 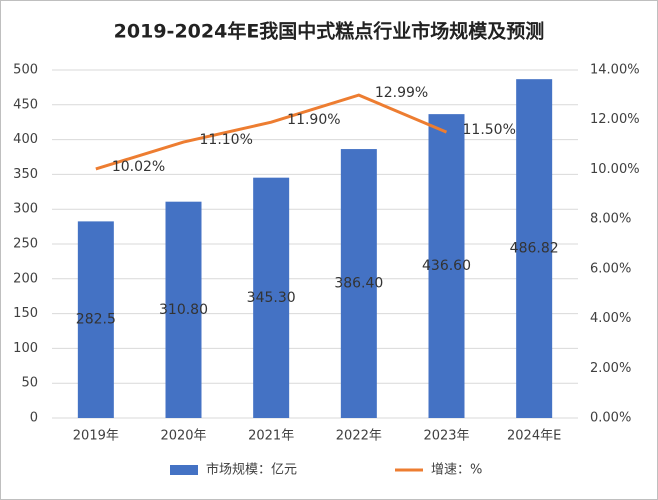 What do you see at coordinates (184, 470) in the screenshot?
I see `legend-swatch` at bounding box center [184, 470].